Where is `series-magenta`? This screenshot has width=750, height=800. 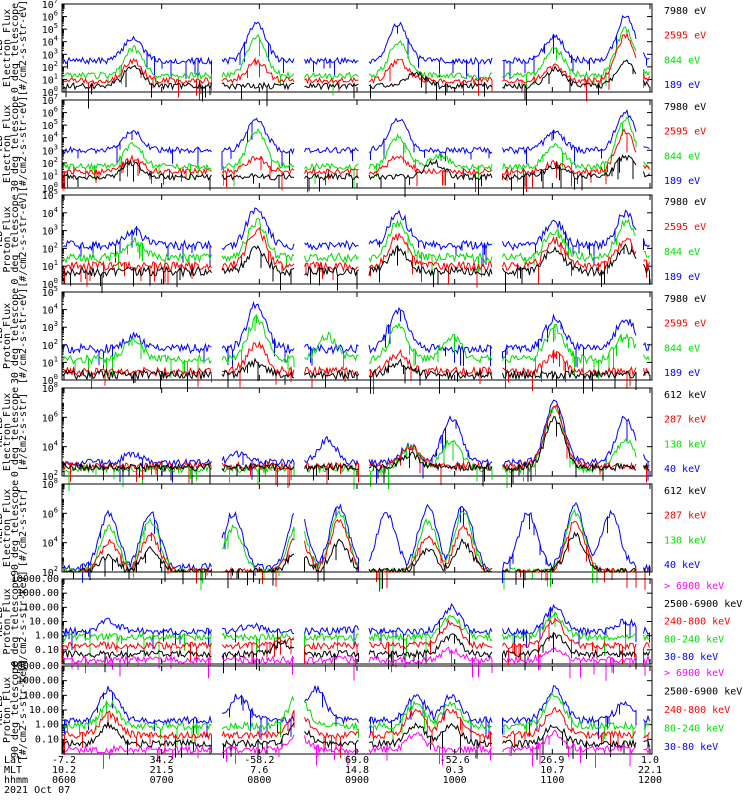 series-magenta is located at coordinates (356, 749).